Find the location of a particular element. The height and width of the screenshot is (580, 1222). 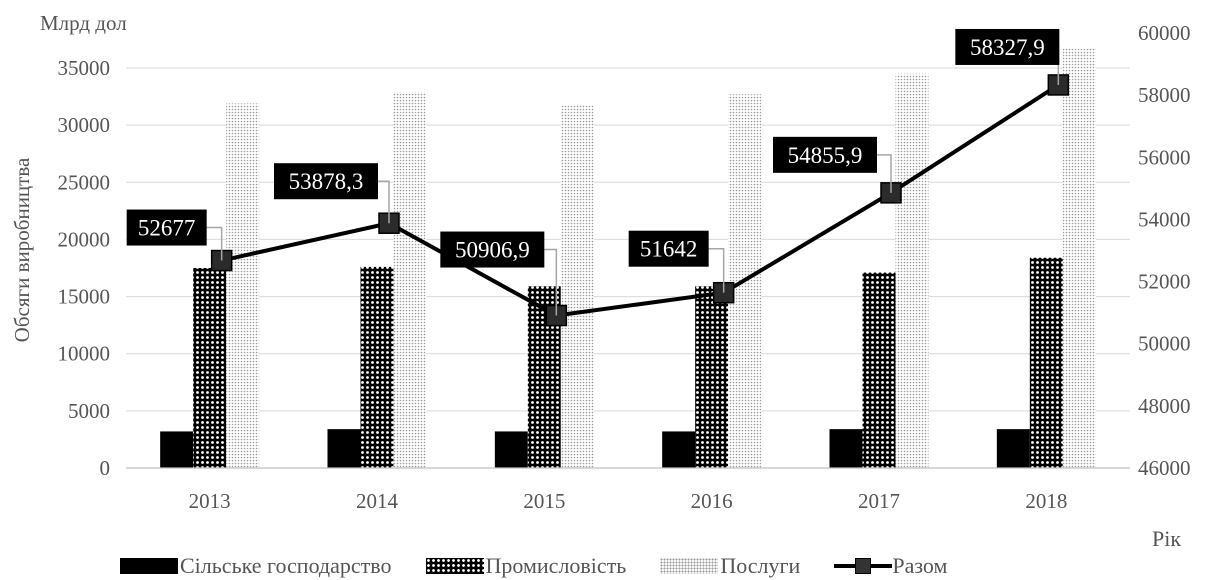

data-label: 53878,3 is located at coordinates (326, 181).